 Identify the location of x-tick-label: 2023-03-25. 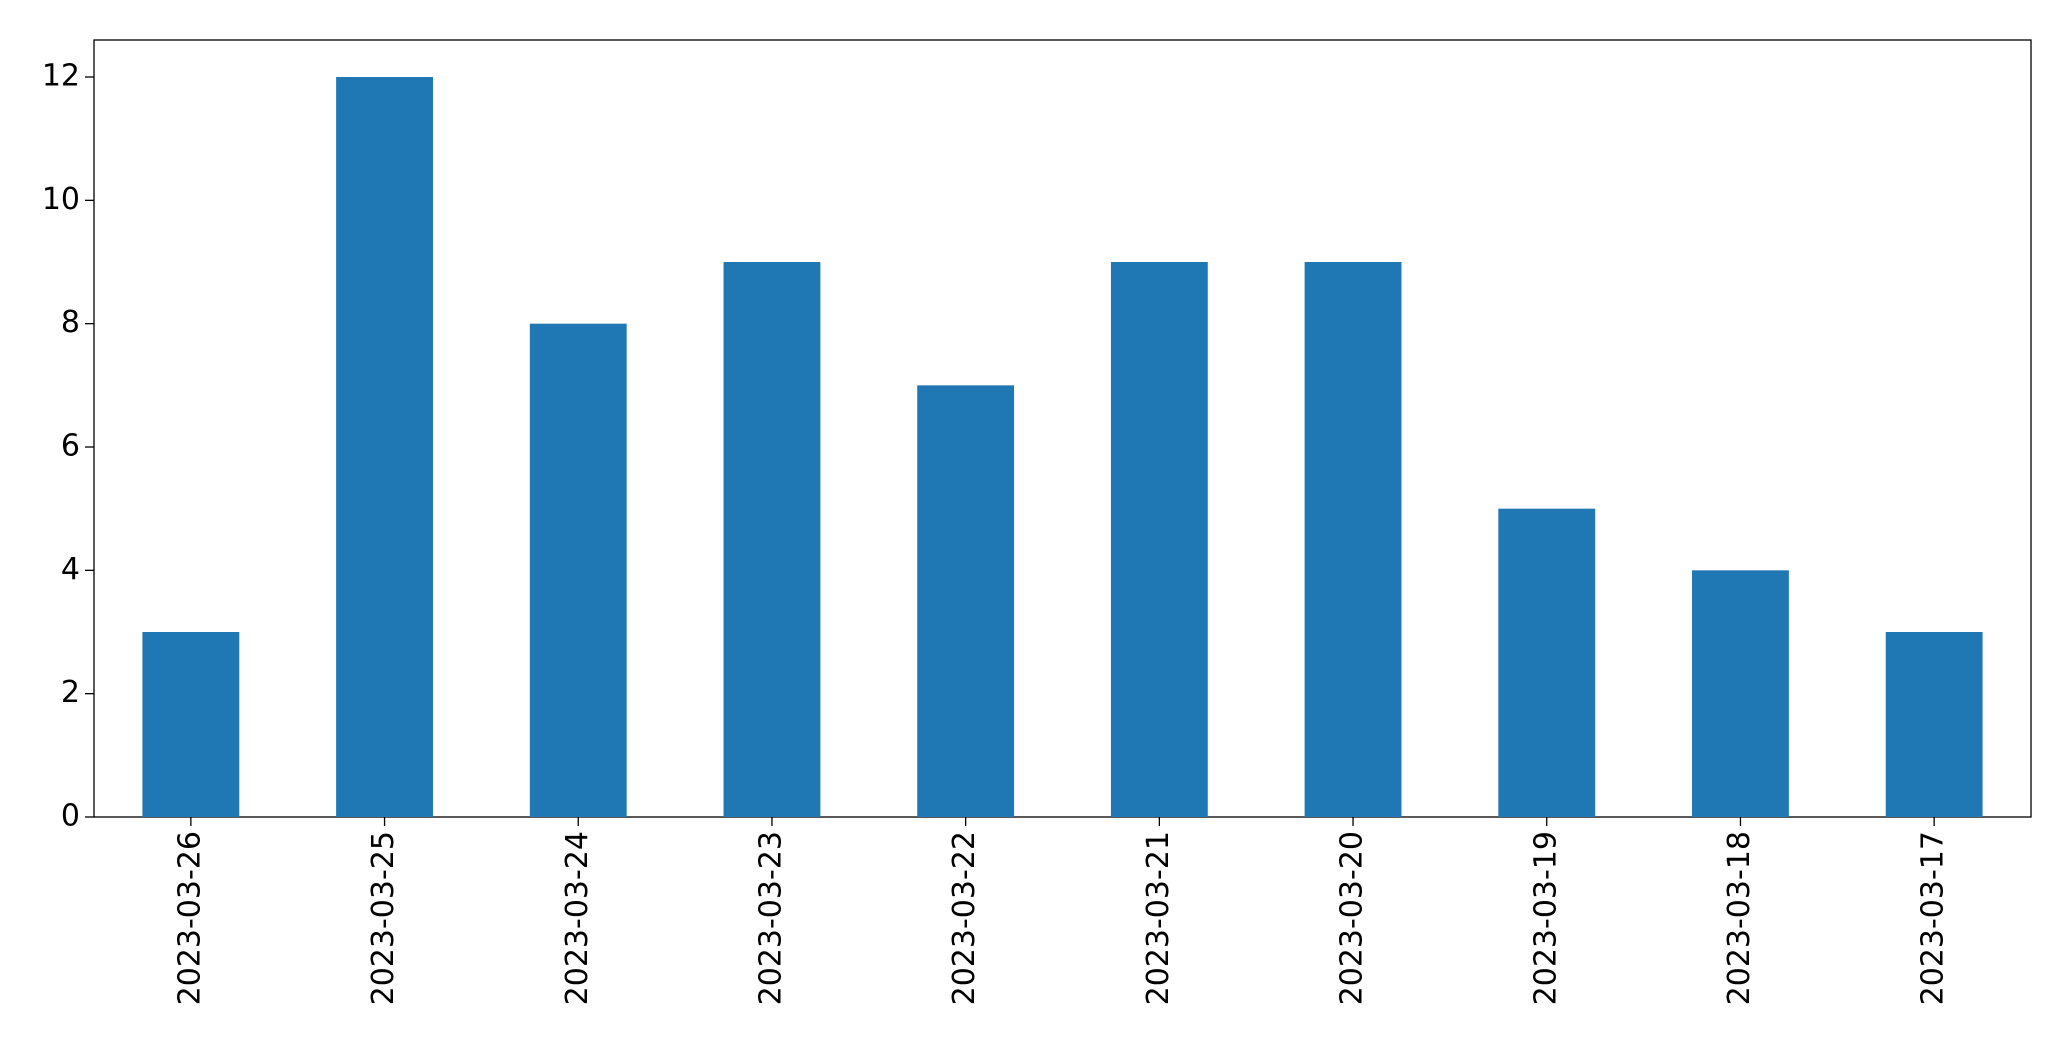
(383, 918).